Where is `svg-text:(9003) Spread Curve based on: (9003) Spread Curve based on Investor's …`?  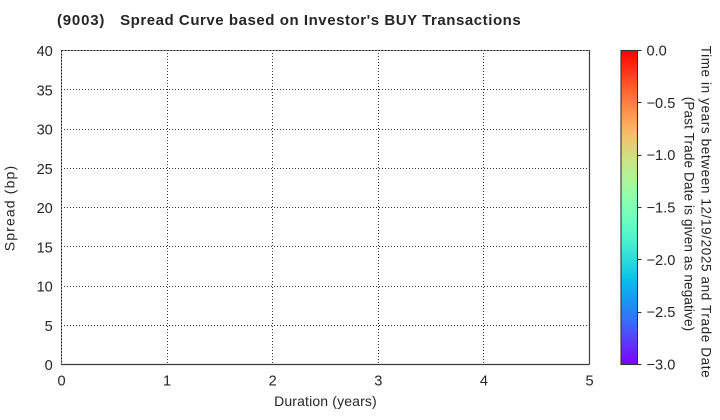
svg-text:(9003) Spread Curve based on: (9003) Spread Curve based on Investor's … is located at coordinates (289, 20).